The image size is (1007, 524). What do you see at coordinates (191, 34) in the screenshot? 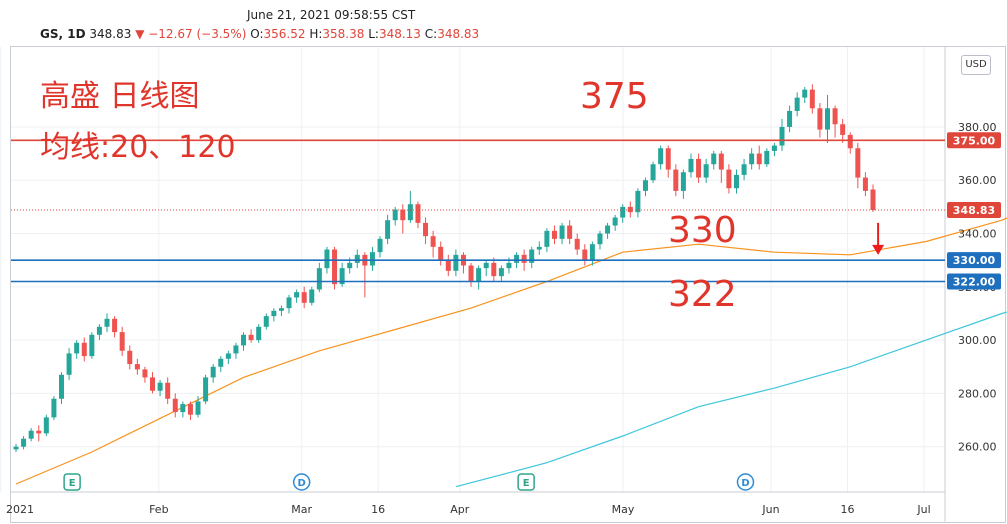
I see `price-change: ▼ −12.67 (−3.5%)` at bounding box center [191, 34].